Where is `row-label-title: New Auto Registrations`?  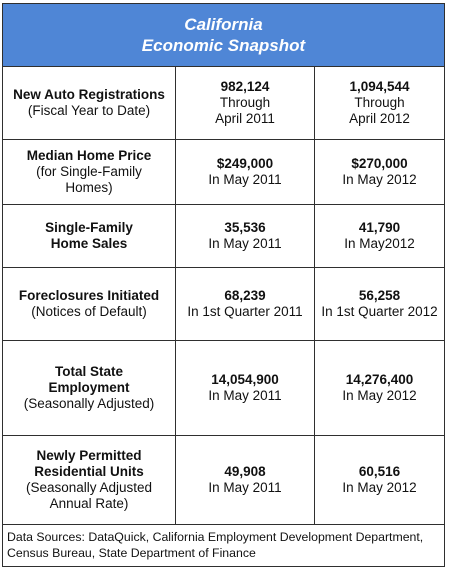
row-label-title: New Auto Registrations is located at coordinates (89, 94).